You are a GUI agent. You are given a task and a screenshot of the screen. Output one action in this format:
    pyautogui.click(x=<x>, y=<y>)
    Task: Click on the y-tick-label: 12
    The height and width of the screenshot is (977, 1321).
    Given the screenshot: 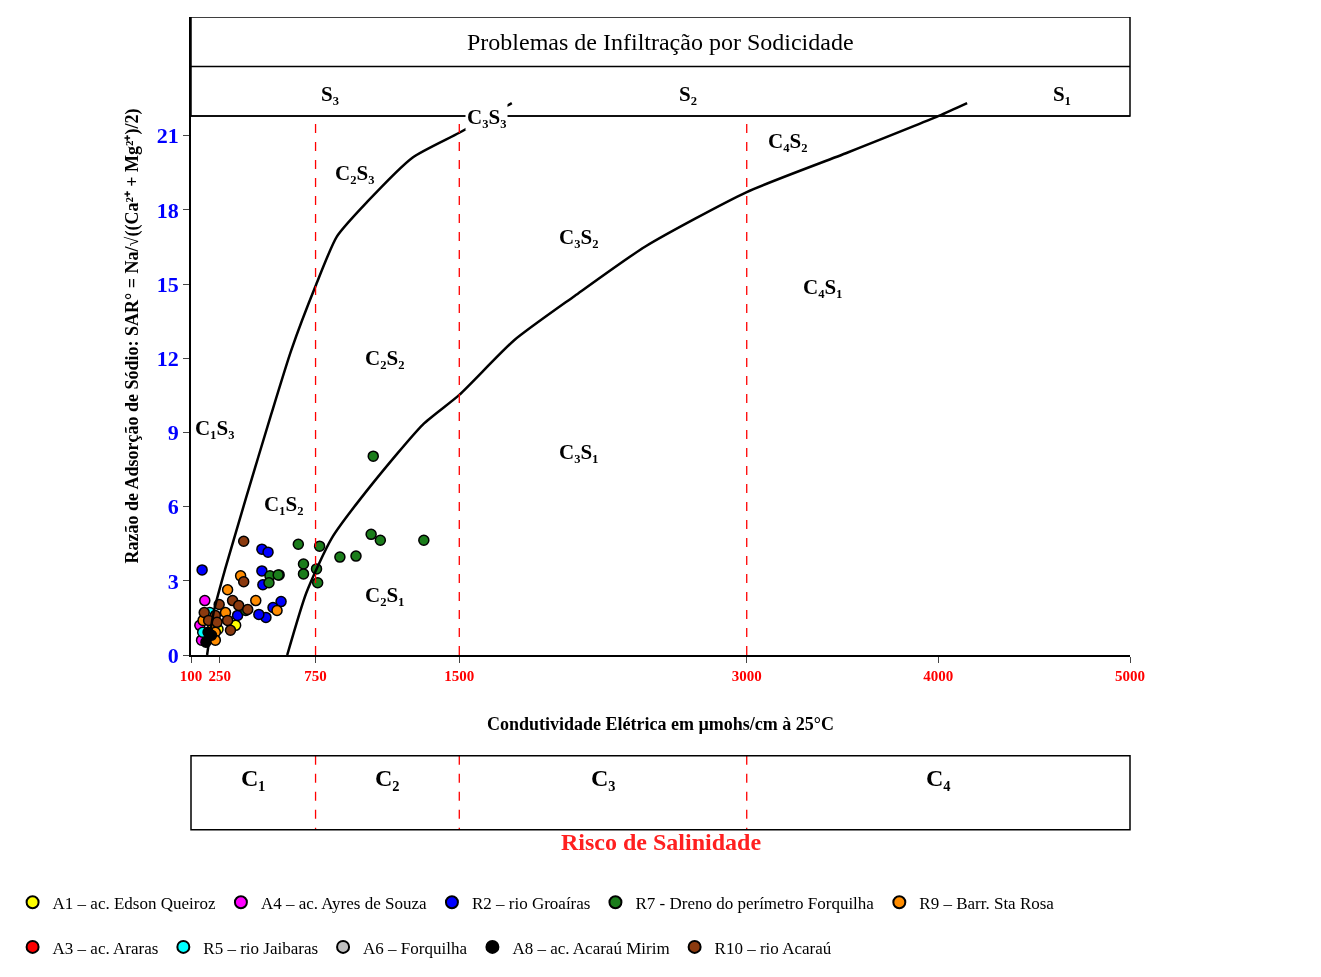 What is the action you would take?
    pyautogui.click(x=167, y=358)
    